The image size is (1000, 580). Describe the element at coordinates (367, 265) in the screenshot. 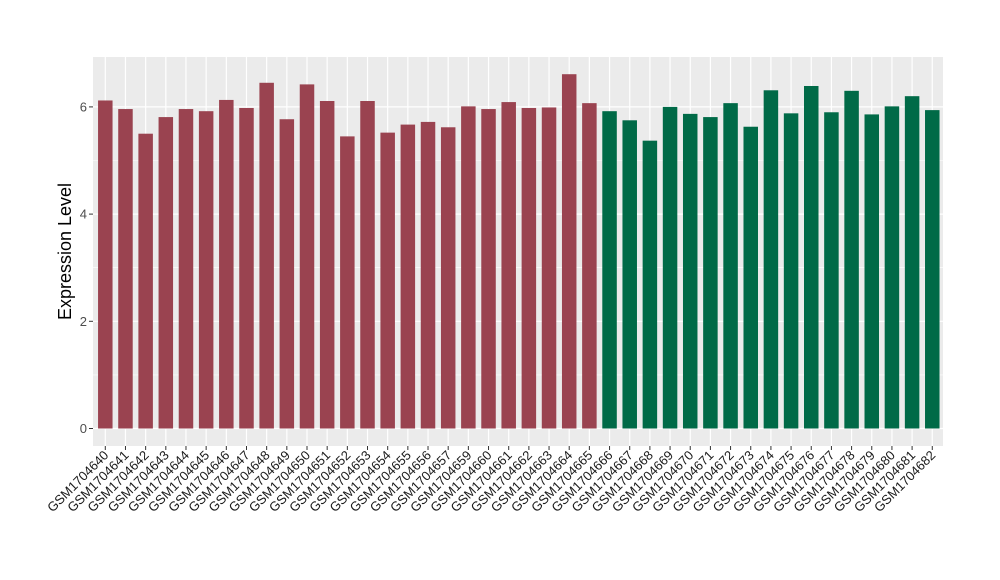

I see `bar-GSM1704653` at that location.